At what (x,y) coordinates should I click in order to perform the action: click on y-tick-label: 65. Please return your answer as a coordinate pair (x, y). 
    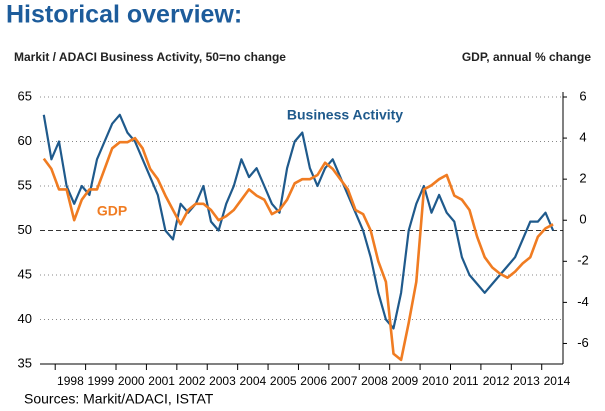
    Looking at the image, I should click on (25, 95).